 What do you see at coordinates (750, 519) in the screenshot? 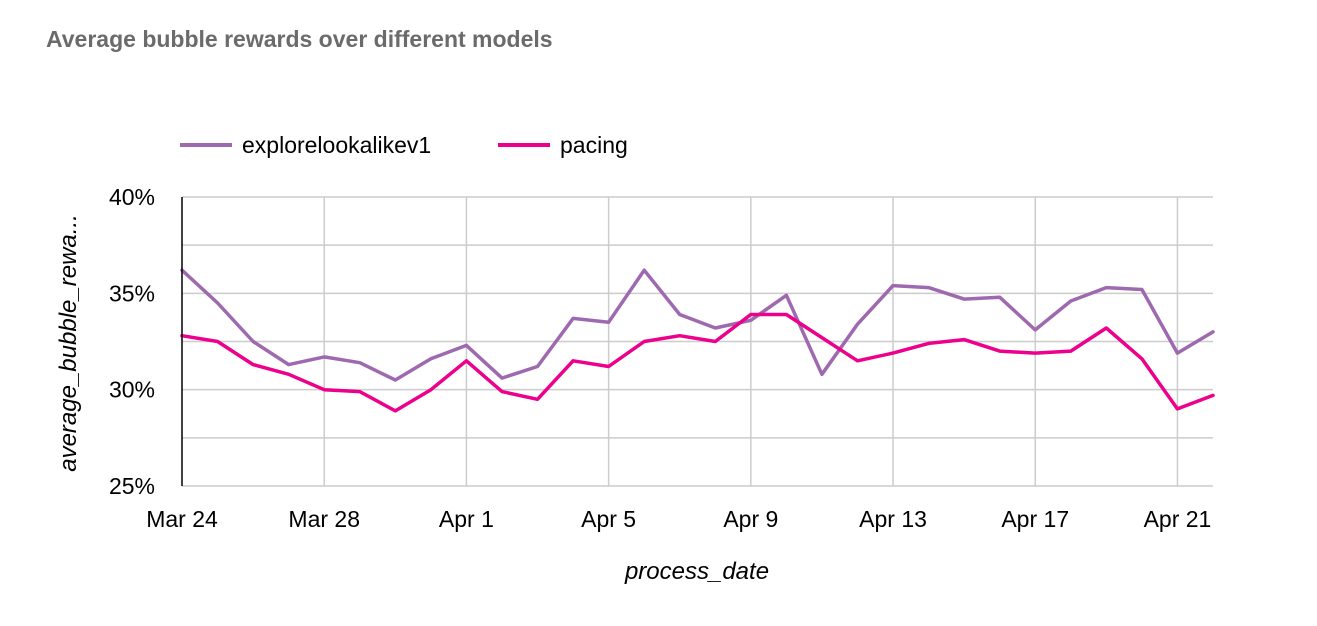
I see `x-tick-label: Apr 9` at bounding box center [750, 519].